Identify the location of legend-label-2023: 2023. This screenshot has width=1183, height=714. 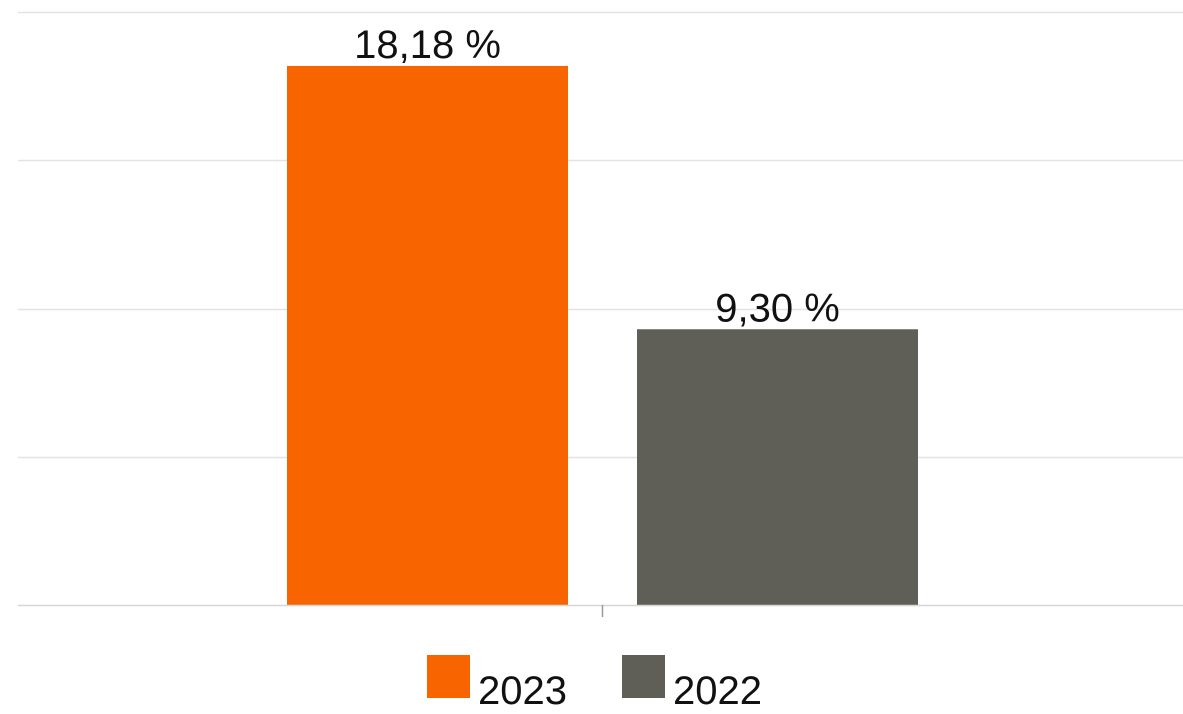
(522, 689).